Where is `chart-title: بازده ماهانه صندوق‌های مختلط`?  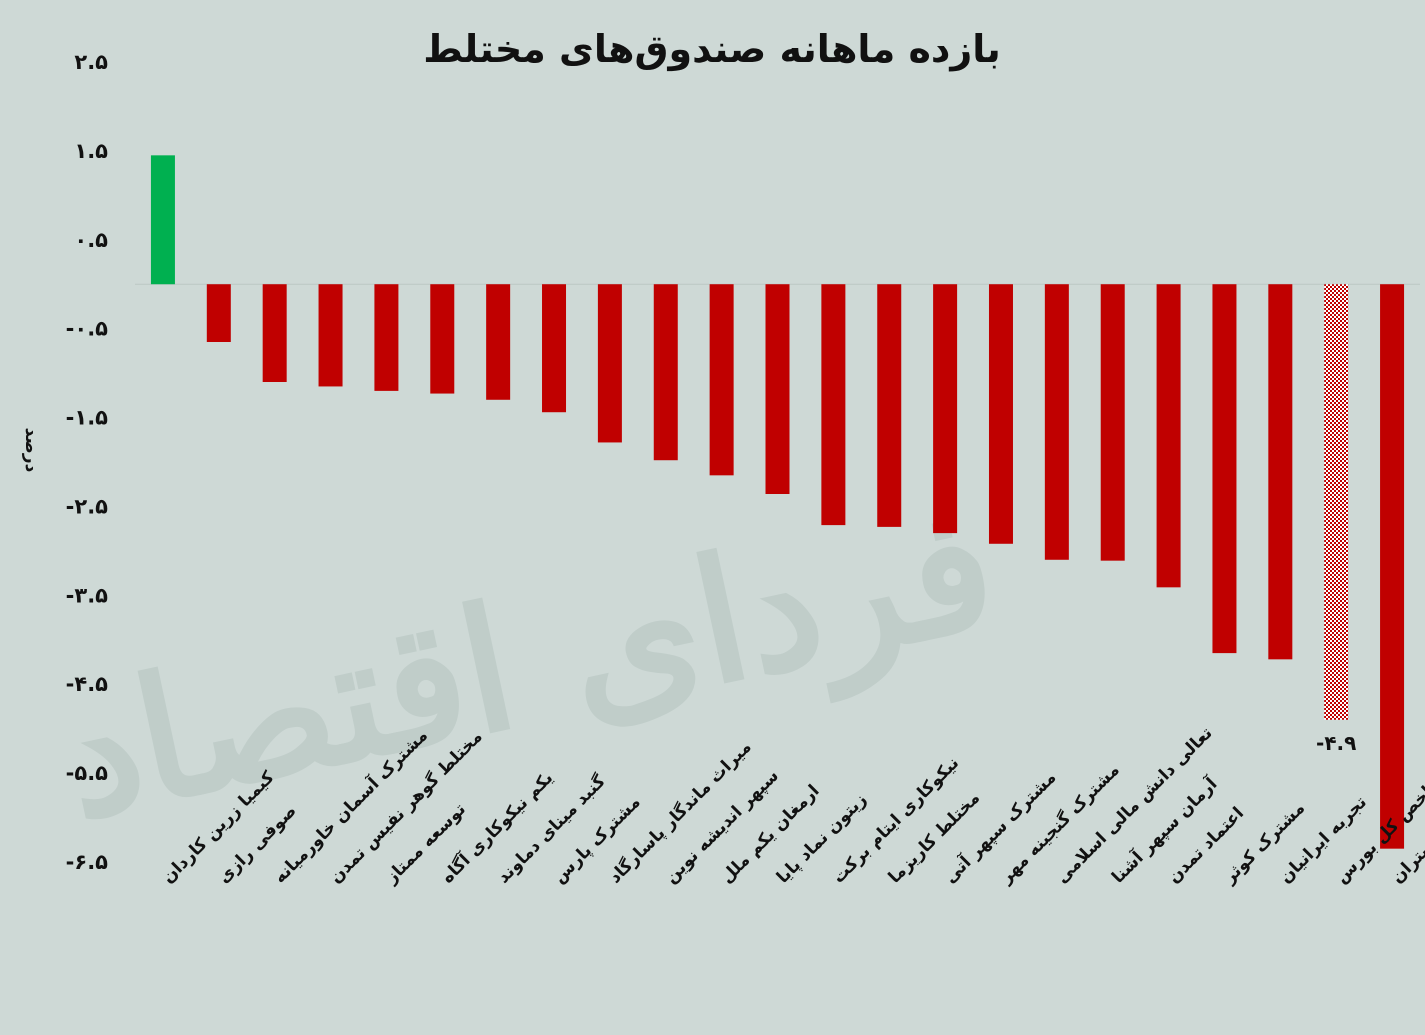 chart-title: بازده ماهانه صندوق‌های مختلط is located at coordinates (712, 49).